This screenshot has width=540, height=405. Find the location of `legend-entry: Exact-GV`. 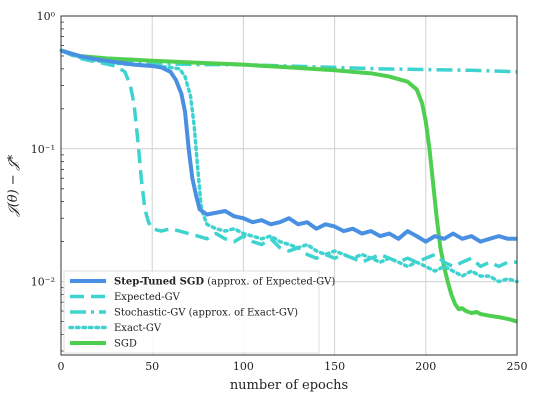

legend-entry: Exact-GV is located at coordinates (138, 328).